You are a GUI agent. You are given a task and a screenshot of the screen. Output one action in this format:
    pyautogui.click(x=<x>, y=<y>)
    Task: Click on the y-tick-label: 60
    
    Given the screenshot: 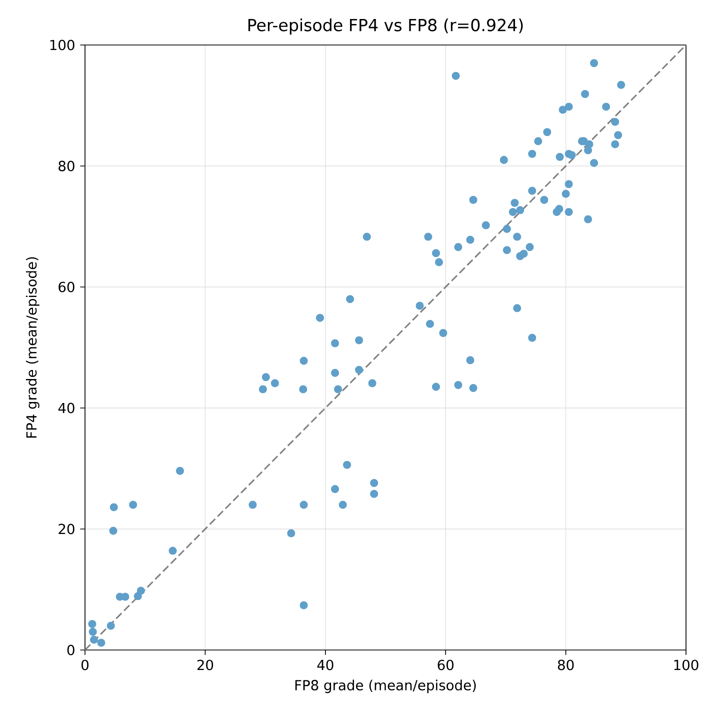 What is the action you would take?
    pyautogui.click(x=66, y=287)
    